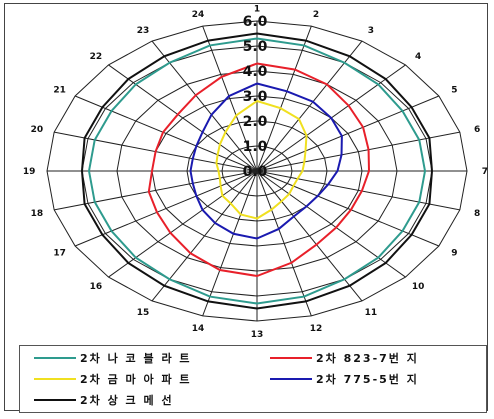 This screenshot has width=494, height=419. What do you see at coordinates (59, 253) in the screenshot?
I see `angle-label: 17` at bounding box center [59, 253].